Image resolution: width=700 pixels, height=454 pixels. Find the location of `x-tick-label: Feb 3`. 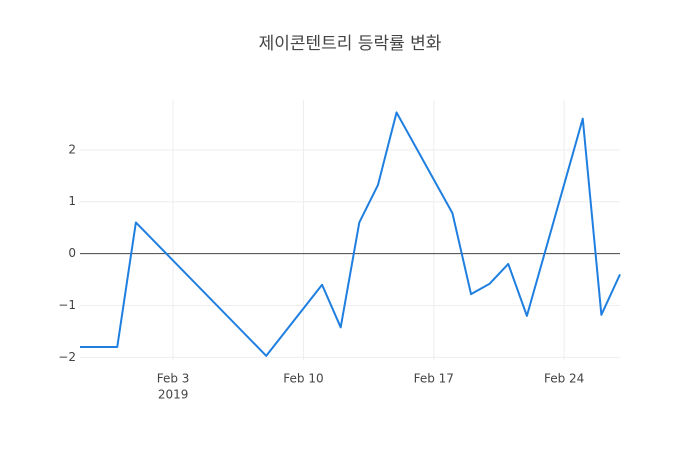

x-tick-label: Feb 3 is located at coordinates (173, 379).